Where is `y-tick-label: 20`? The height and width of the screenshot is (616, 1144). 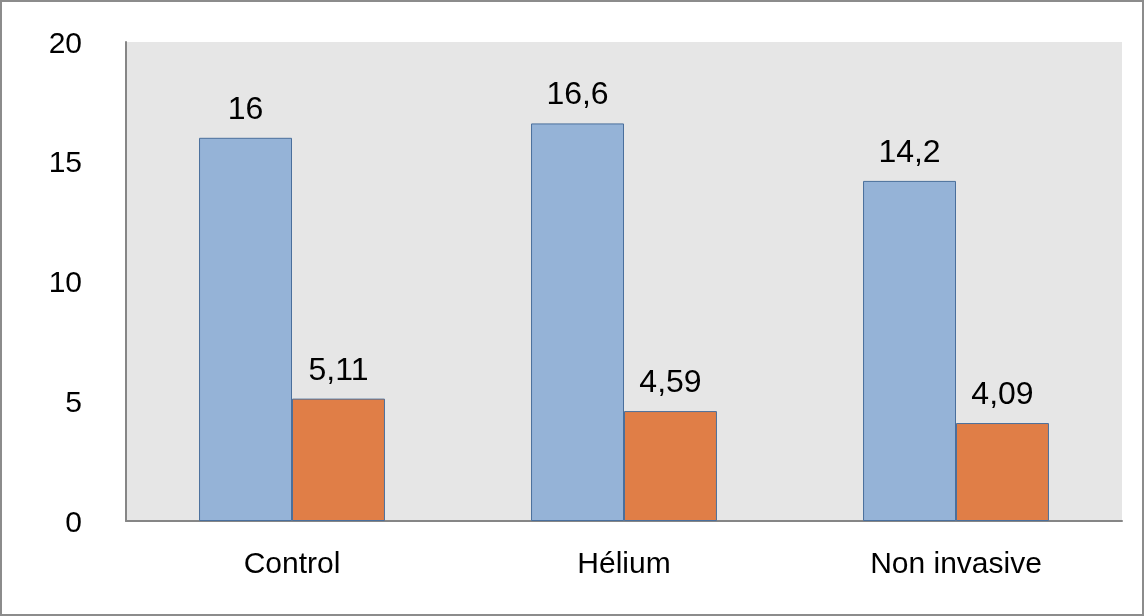
y-tick-label: 20 is located at coordinates (65, 42).